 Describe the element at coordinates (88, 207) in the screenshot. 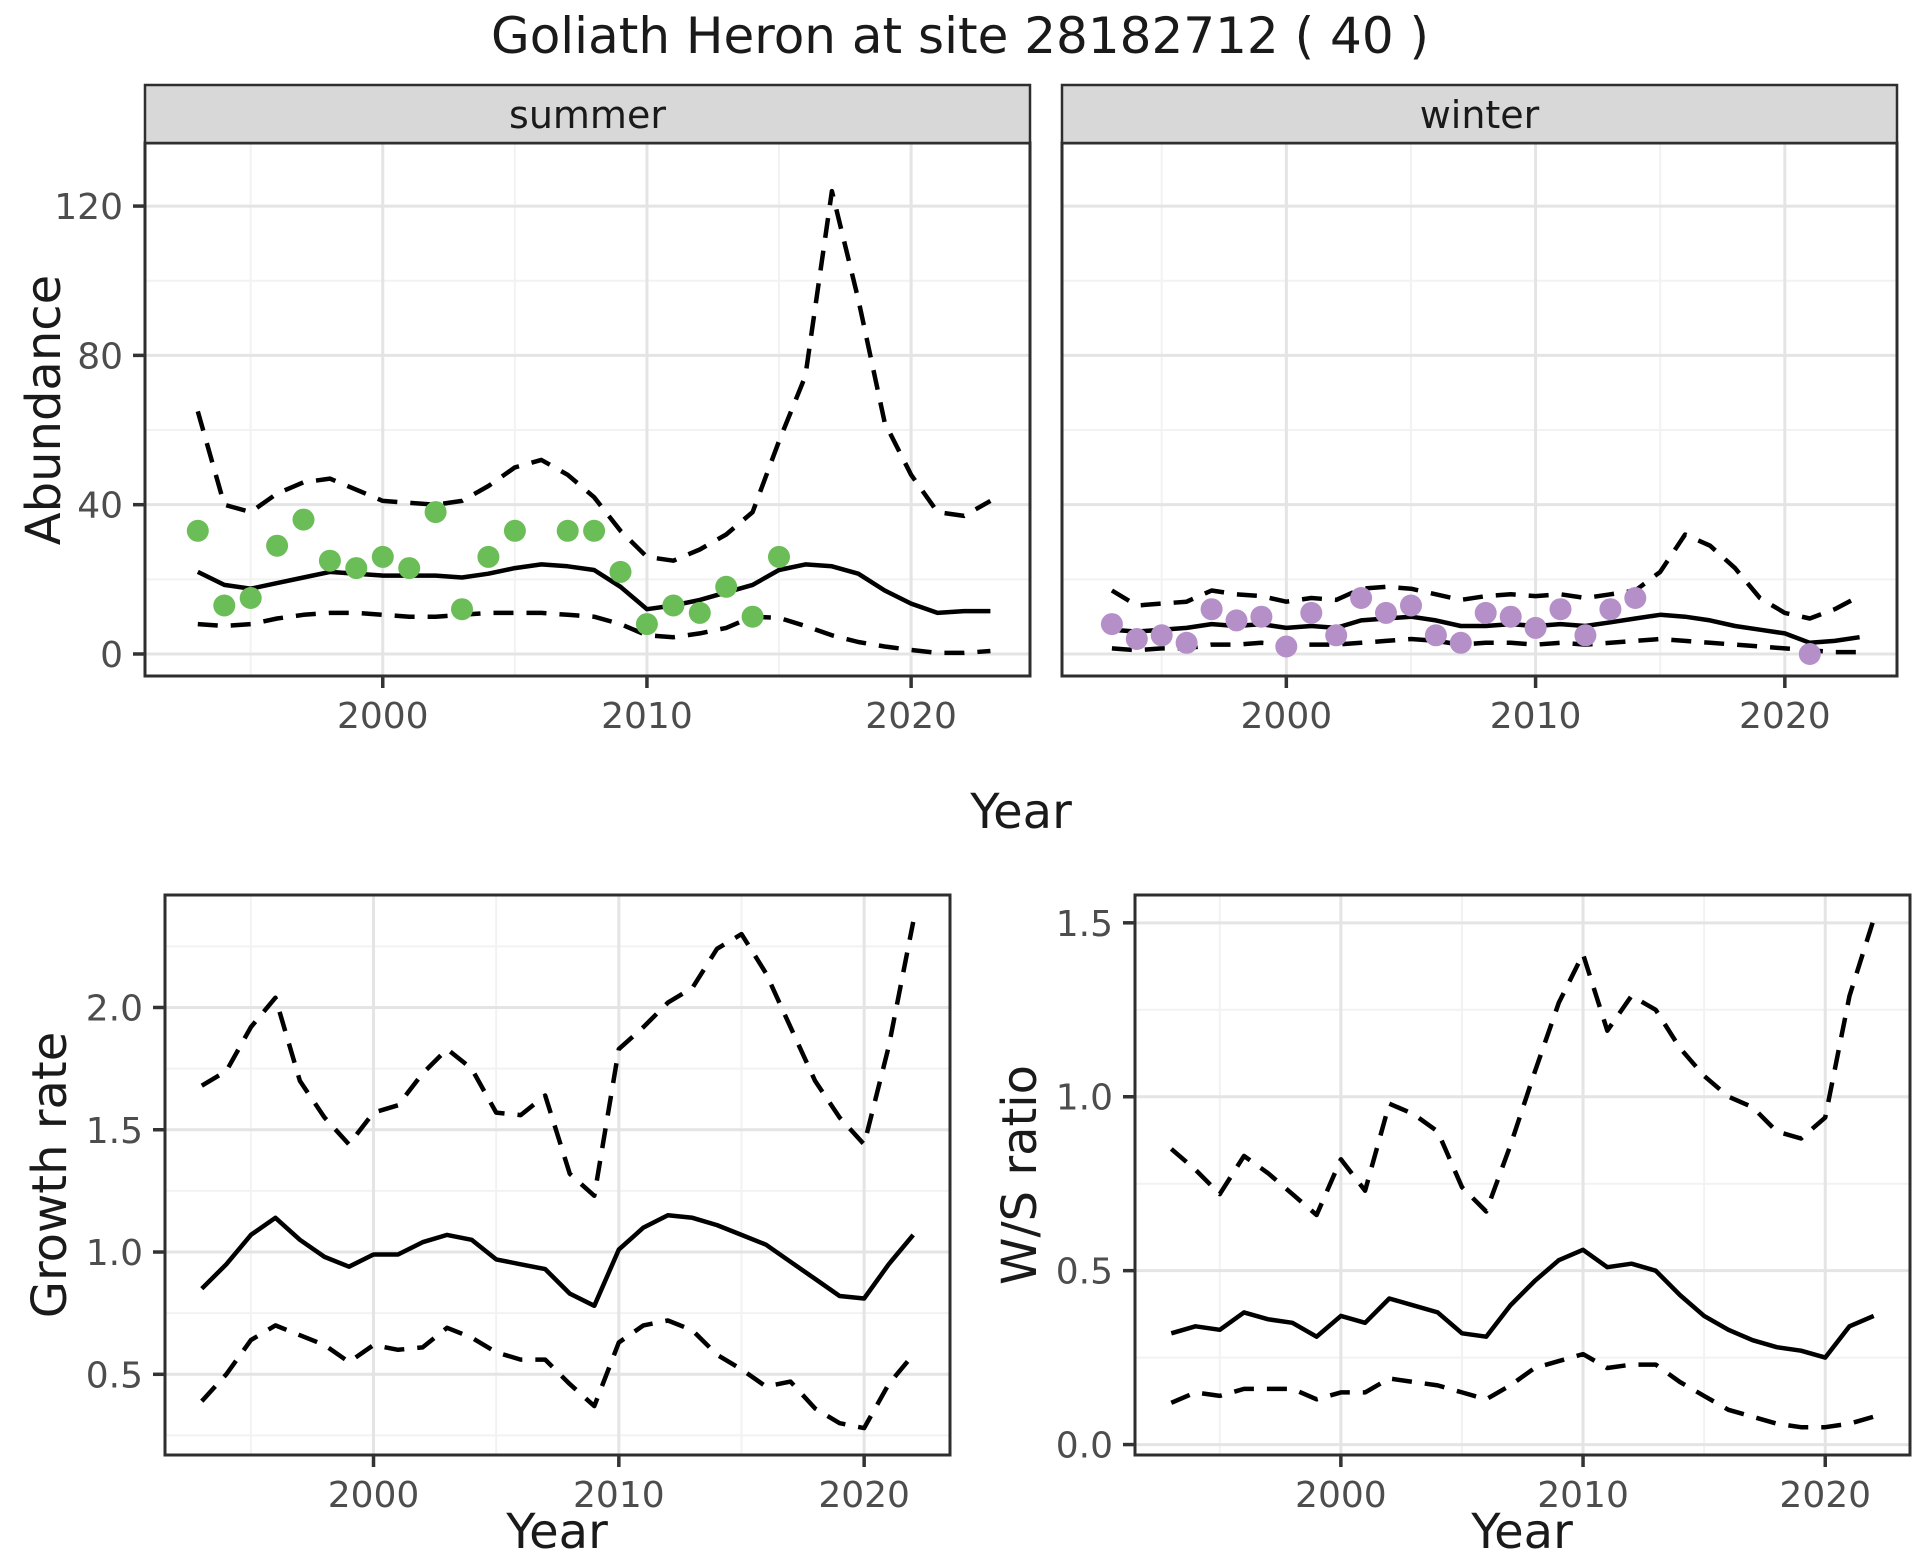

I see `y-tick-label: 120` at that location.